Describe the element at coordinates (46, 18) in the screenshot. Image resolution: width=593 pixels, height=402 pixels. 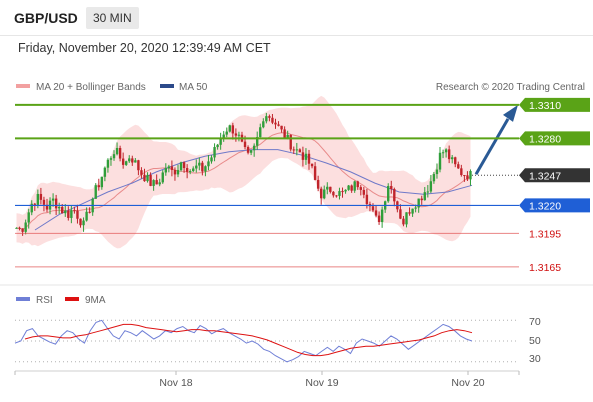
I see `symbol-title: GBP/USD` at that location.